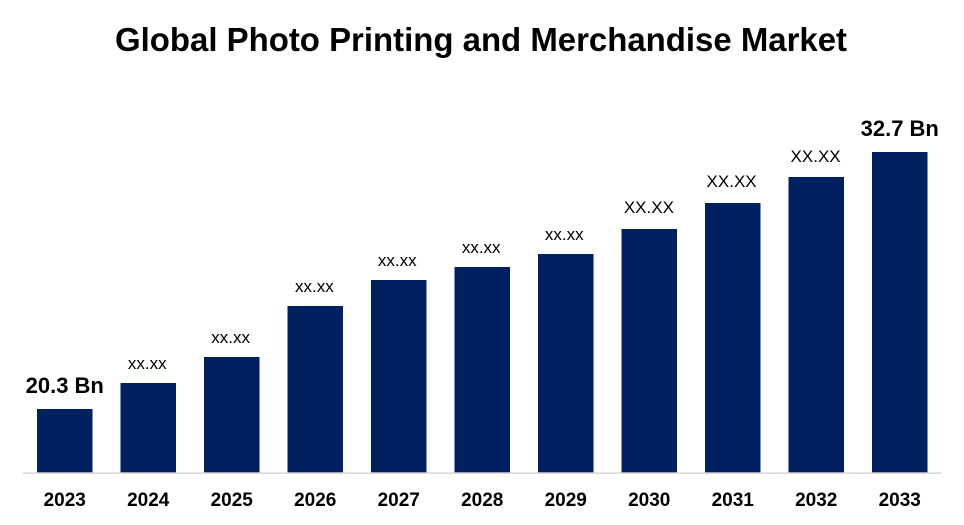 This screenshot has height=525, width=964. Describe the element at coordinates (399, 500) in the screenshot. I see `svg-text: 2027` at that location.